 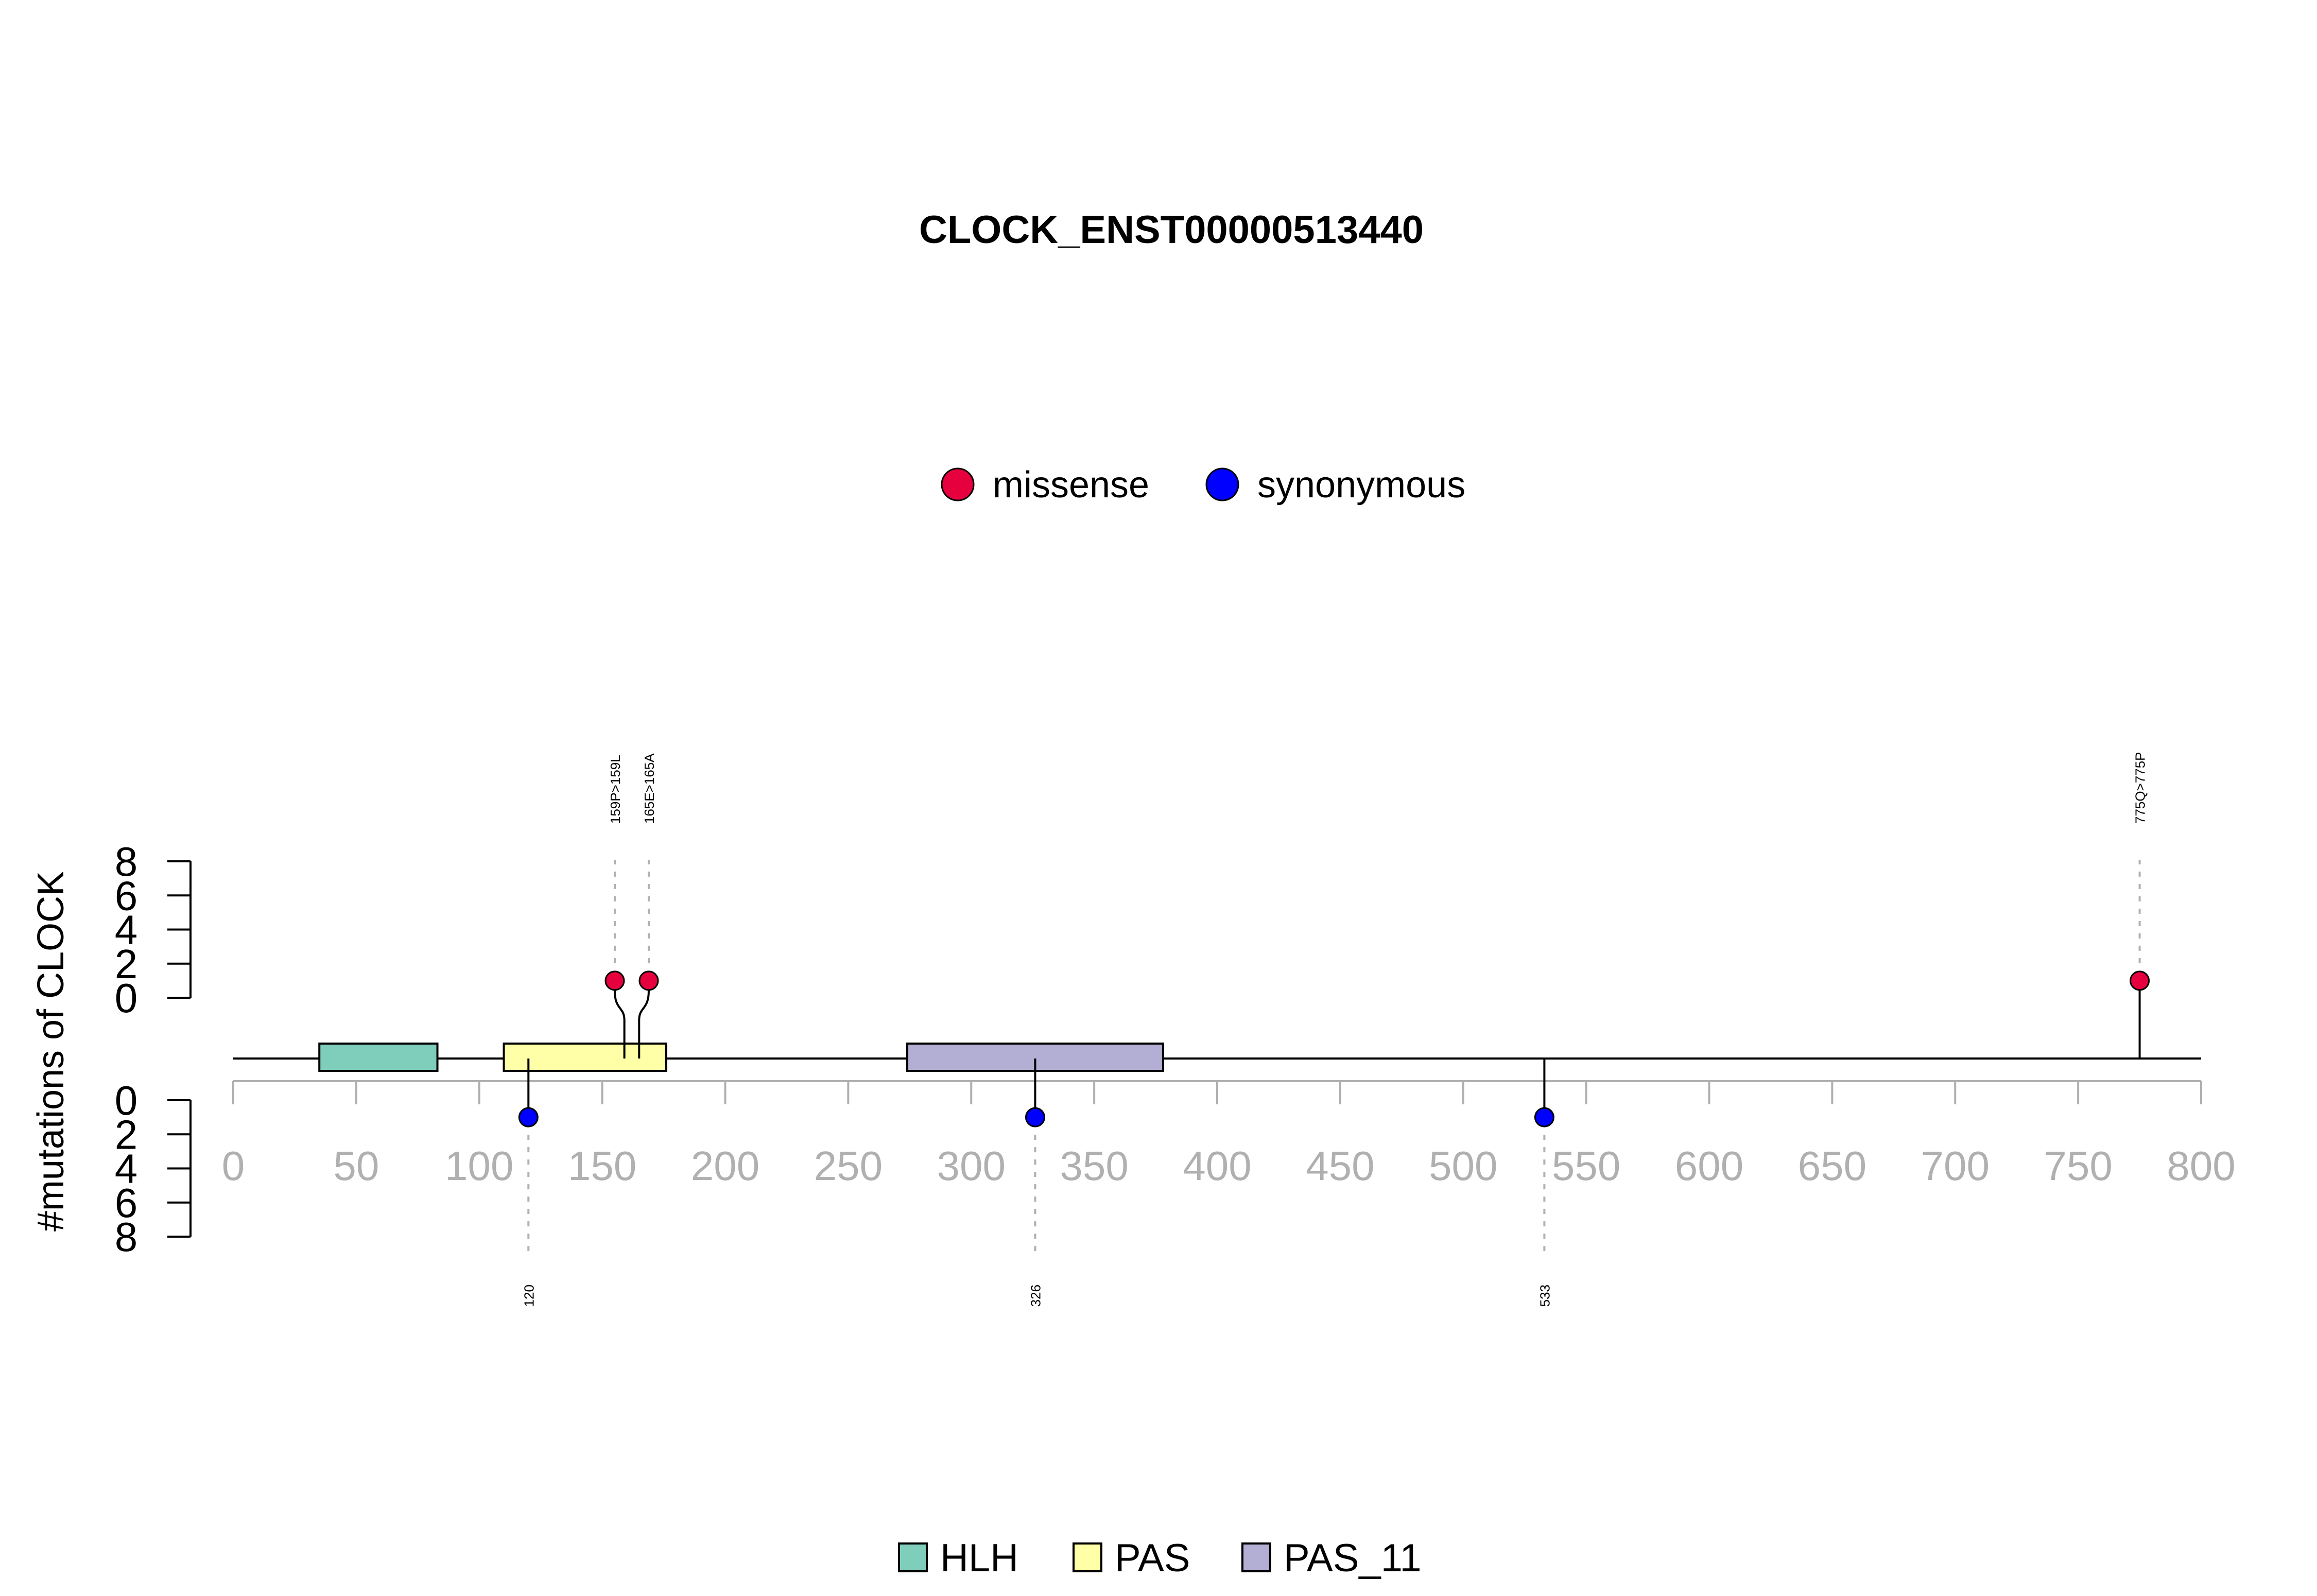 I want to click on x-tick-label: 800, so click(x=2201, y=1166).